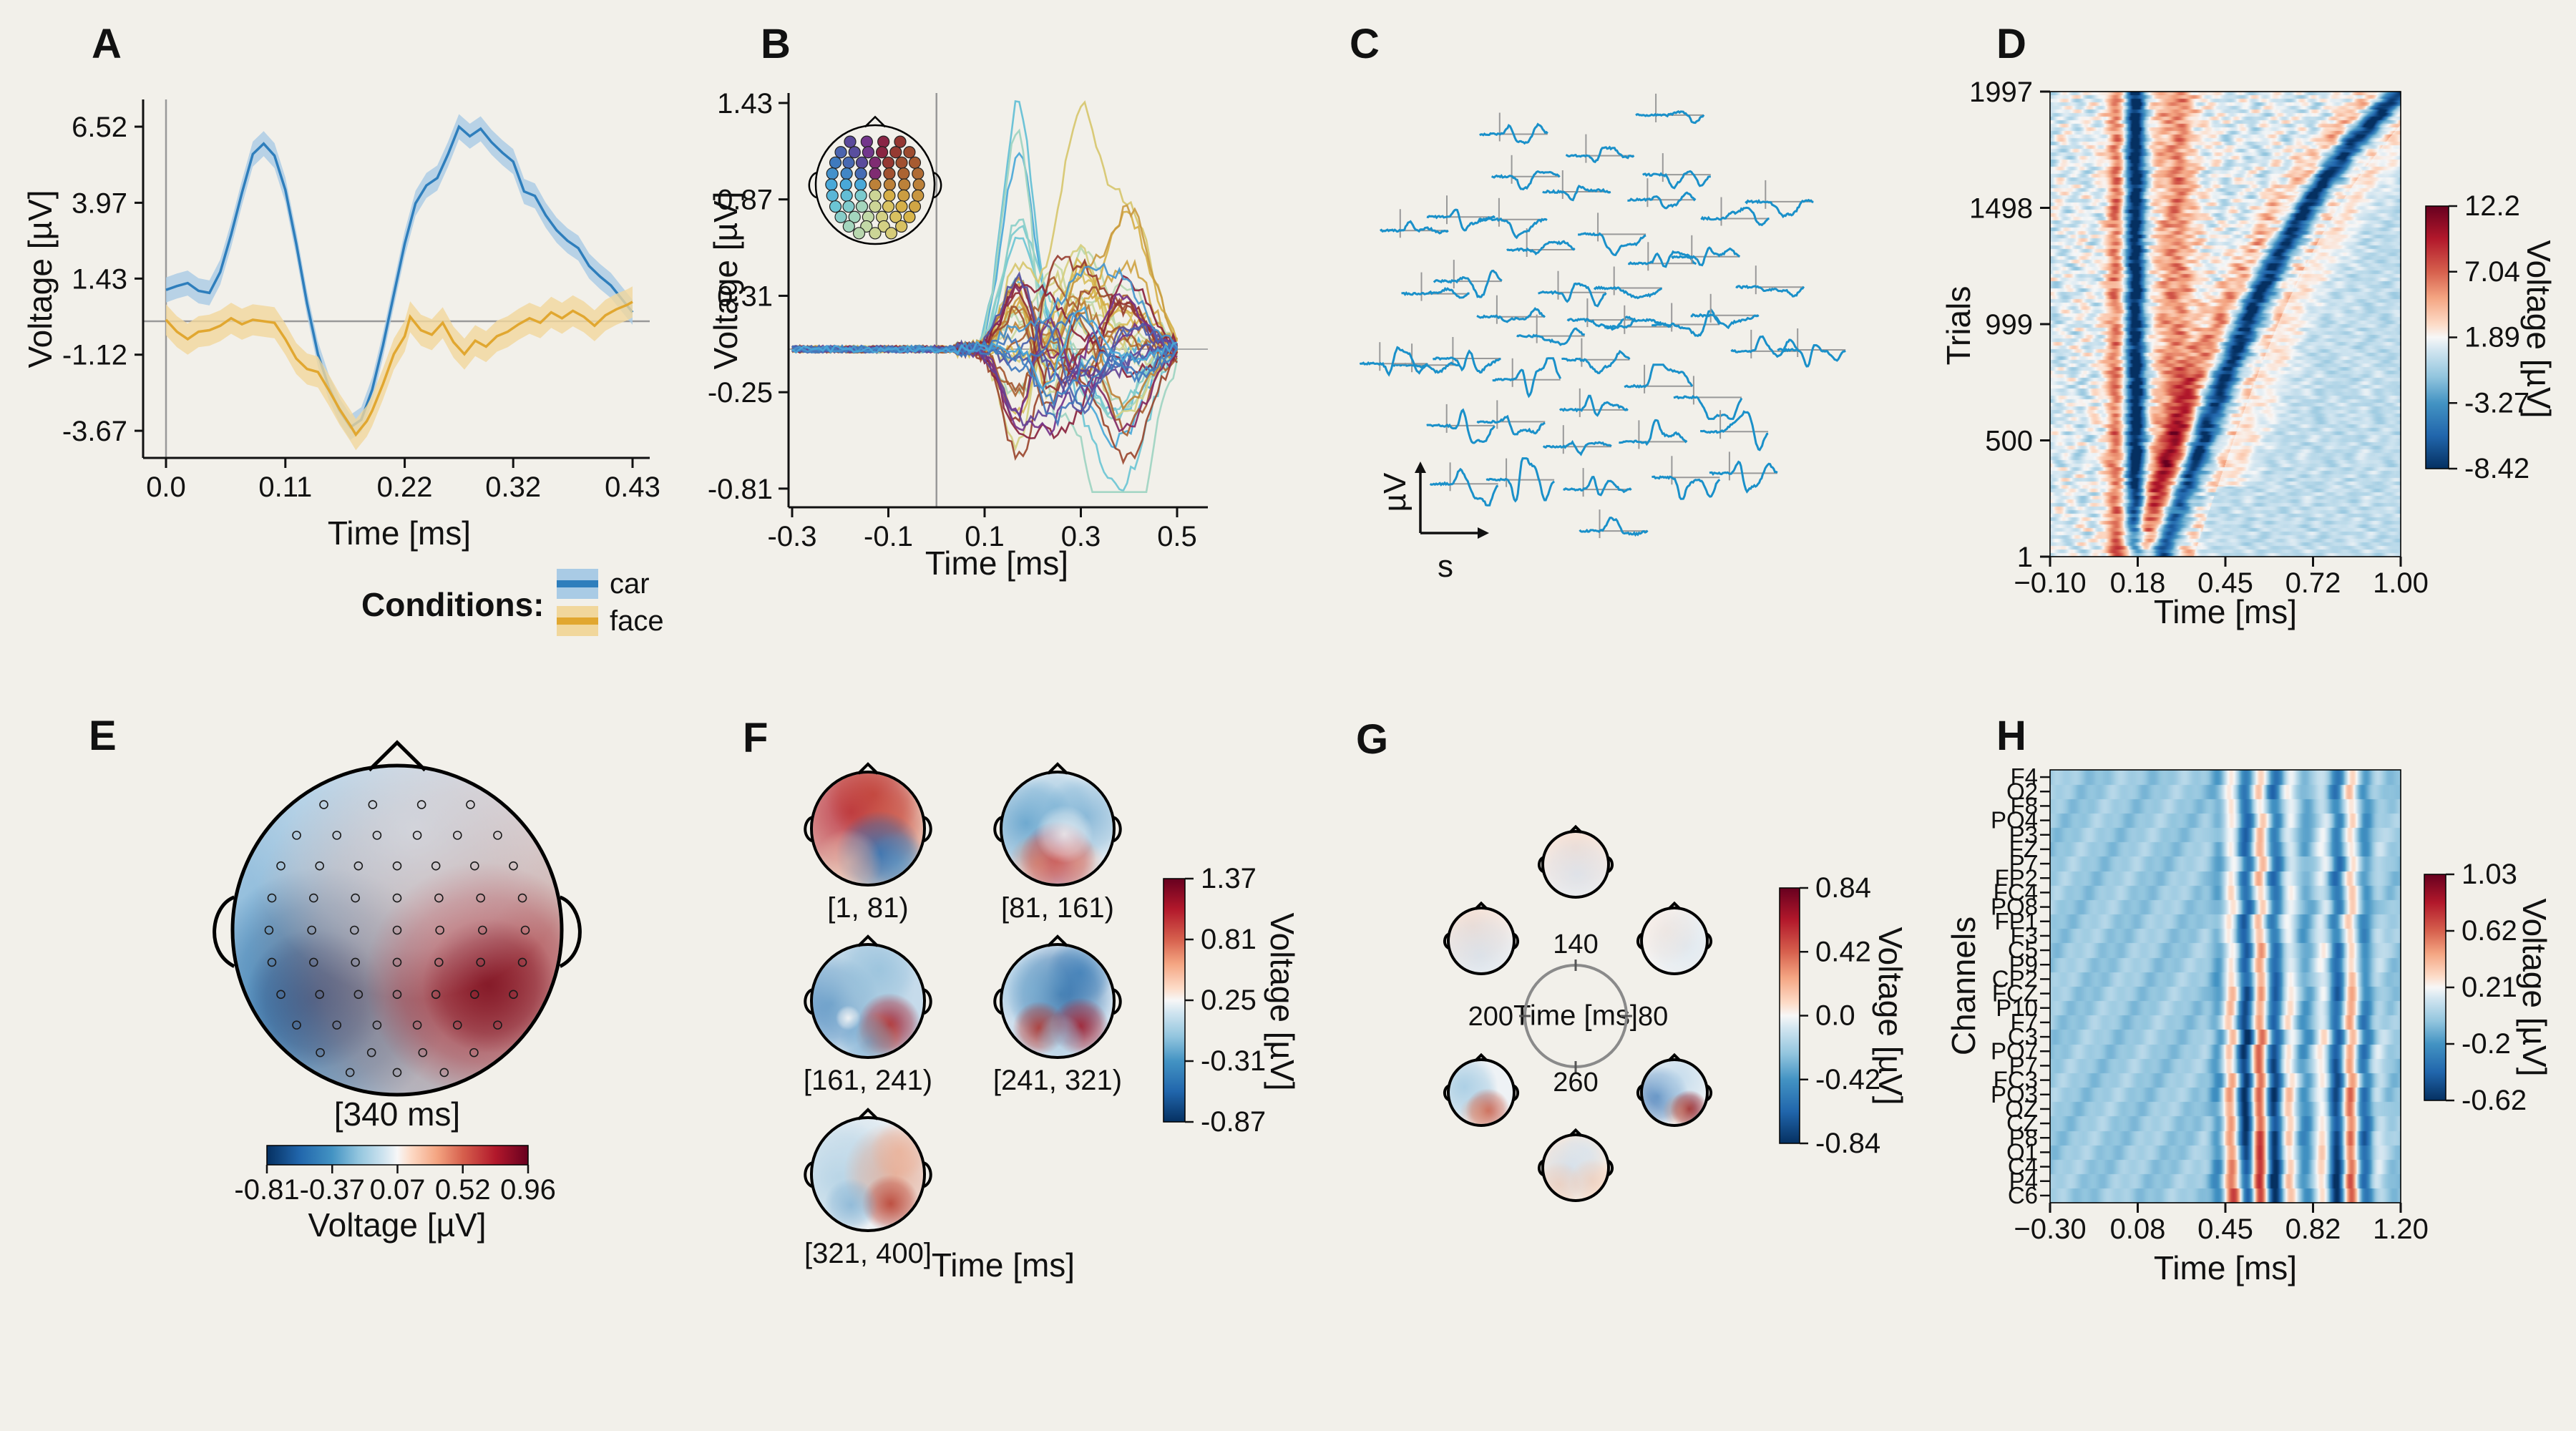 The image size is (2576, 1431). I want to click on svg-text: −0.10, so click(2050, 583).